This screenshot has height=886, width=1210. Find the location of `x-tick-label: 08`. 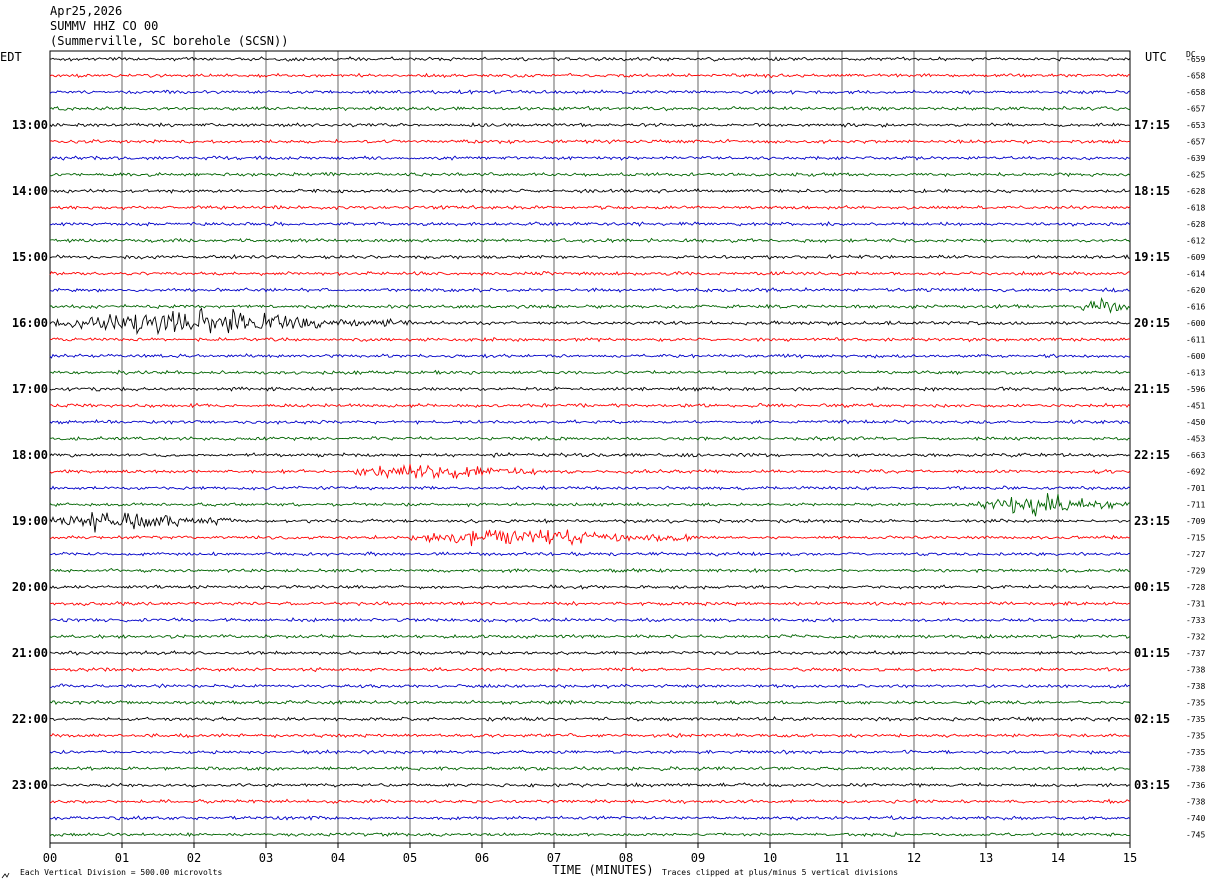

x-tick-label: 08 is located at coordinates (626, 858).